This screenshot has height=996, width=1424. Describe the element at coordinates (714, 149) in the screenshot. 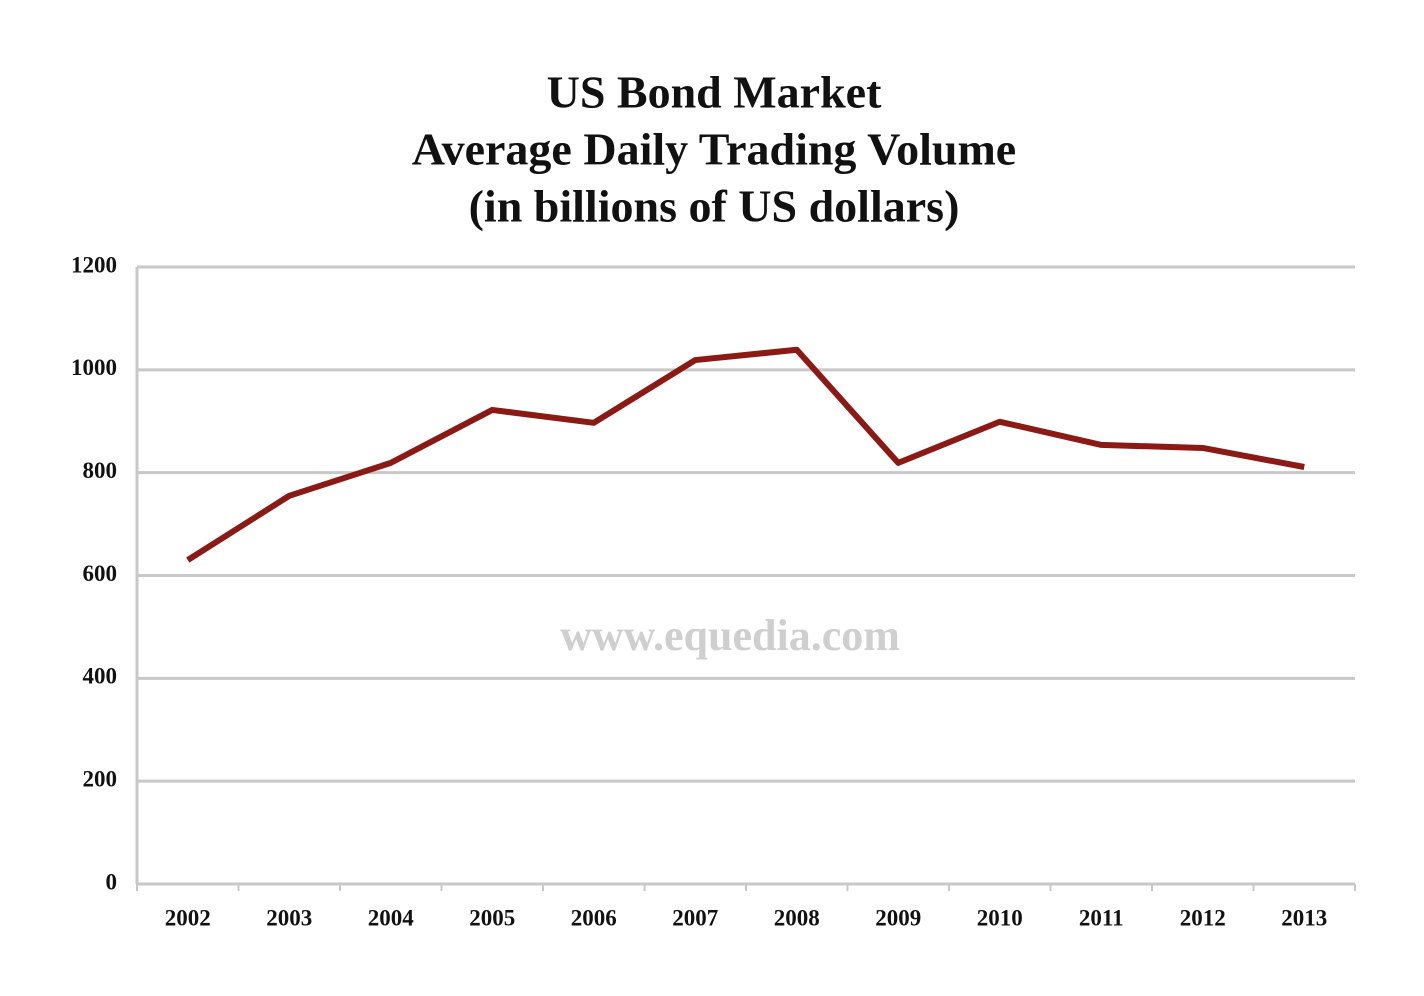

I see `chart-title: Average Daily Trading Volume` at that location.